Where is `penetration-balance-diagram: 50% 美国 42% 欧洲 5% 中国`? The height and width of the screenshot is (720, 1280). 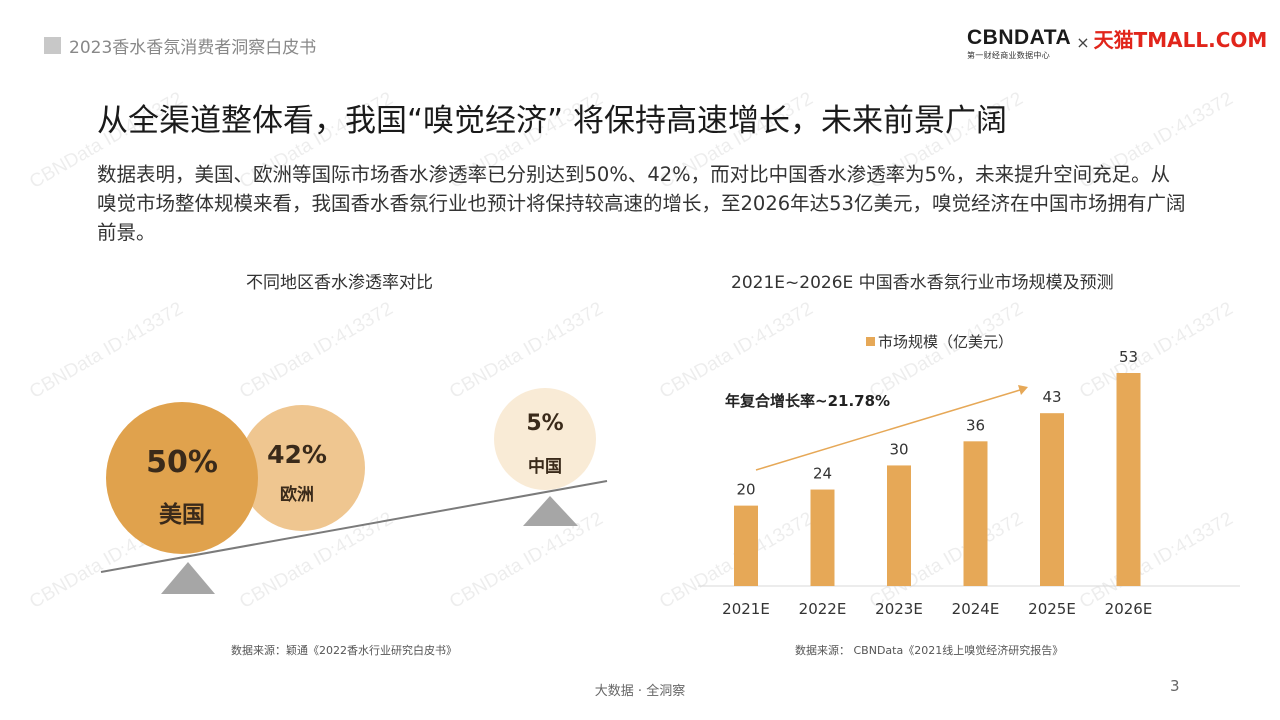 penetration-balance-diagram: 50% 美国 42% 欧洲 5% 中国 is located at coordinates (354, 491).